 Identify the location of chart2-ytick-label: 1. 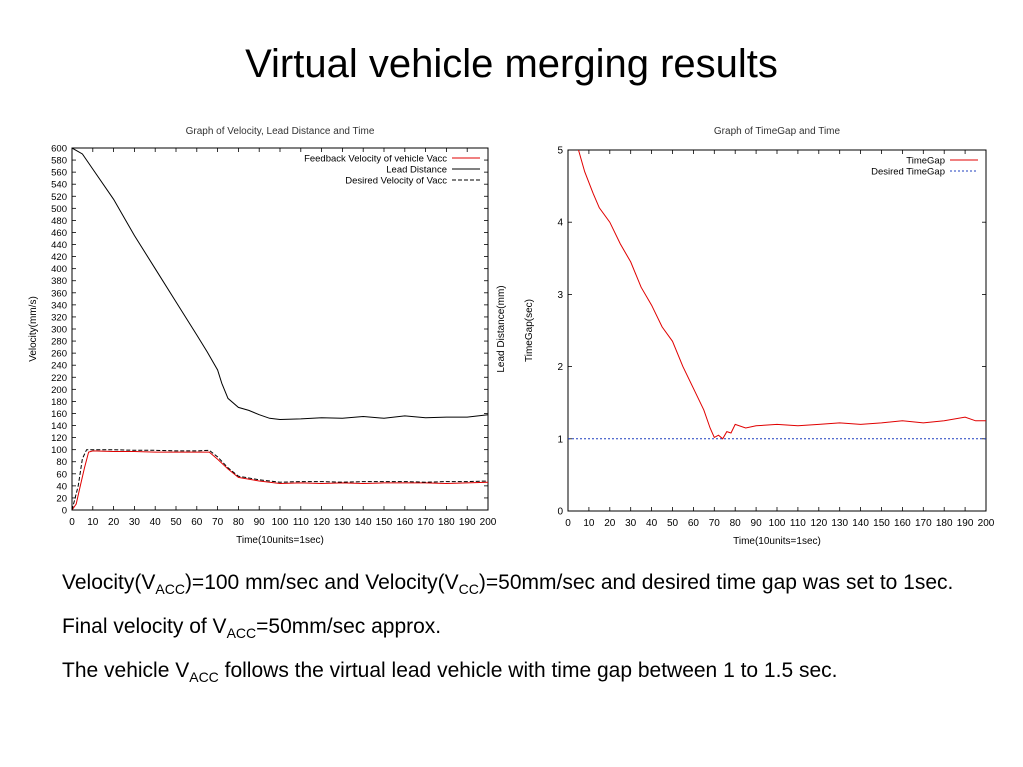
(560, 439).